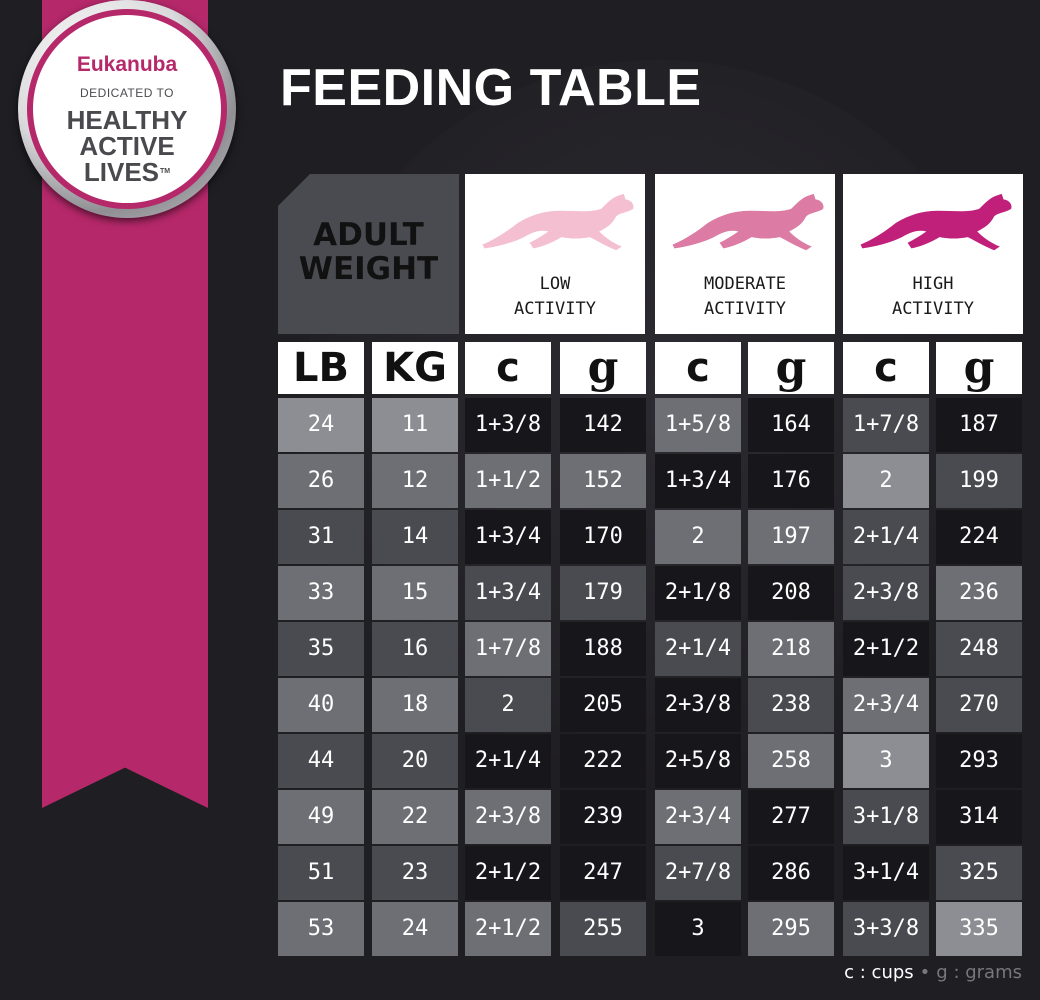 The width and height of the screenshot is (1040, 1000). I want to click on cell-high-c: 2+3/4, so click(886, 705).